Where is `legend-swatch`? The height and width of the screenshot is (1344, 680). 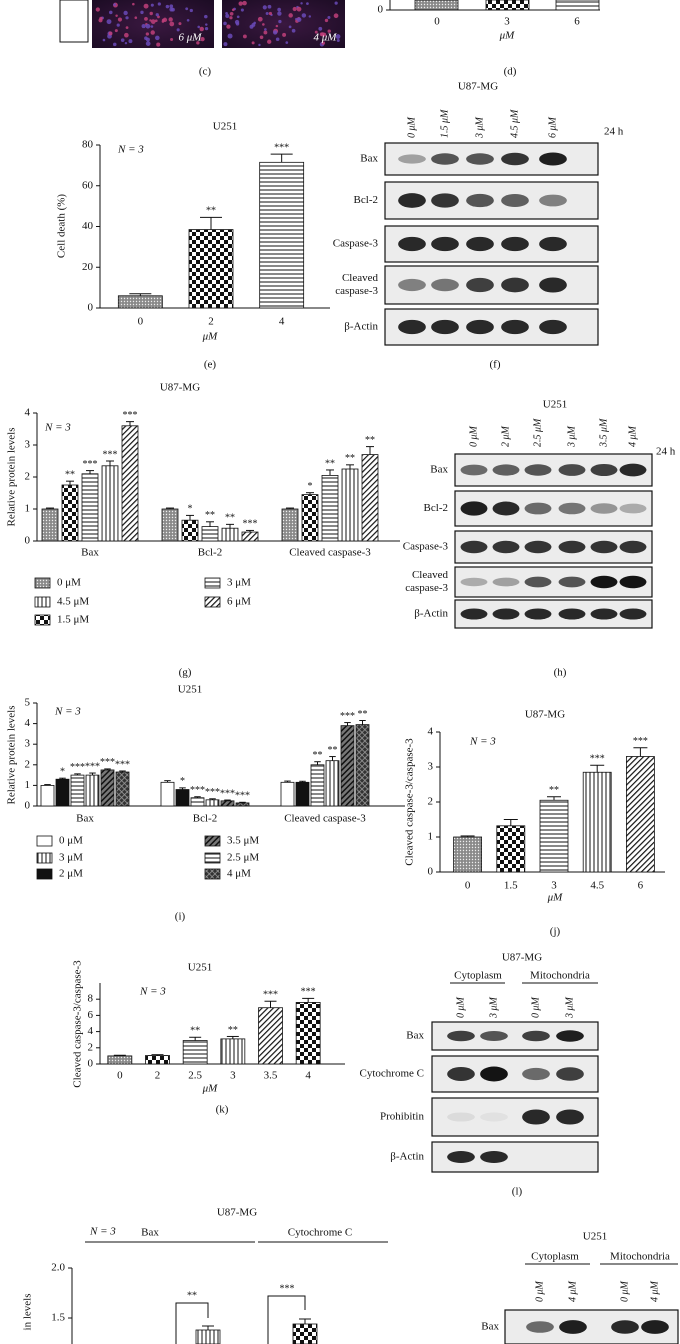 legend-swatch is located at coordinates (44, 858).